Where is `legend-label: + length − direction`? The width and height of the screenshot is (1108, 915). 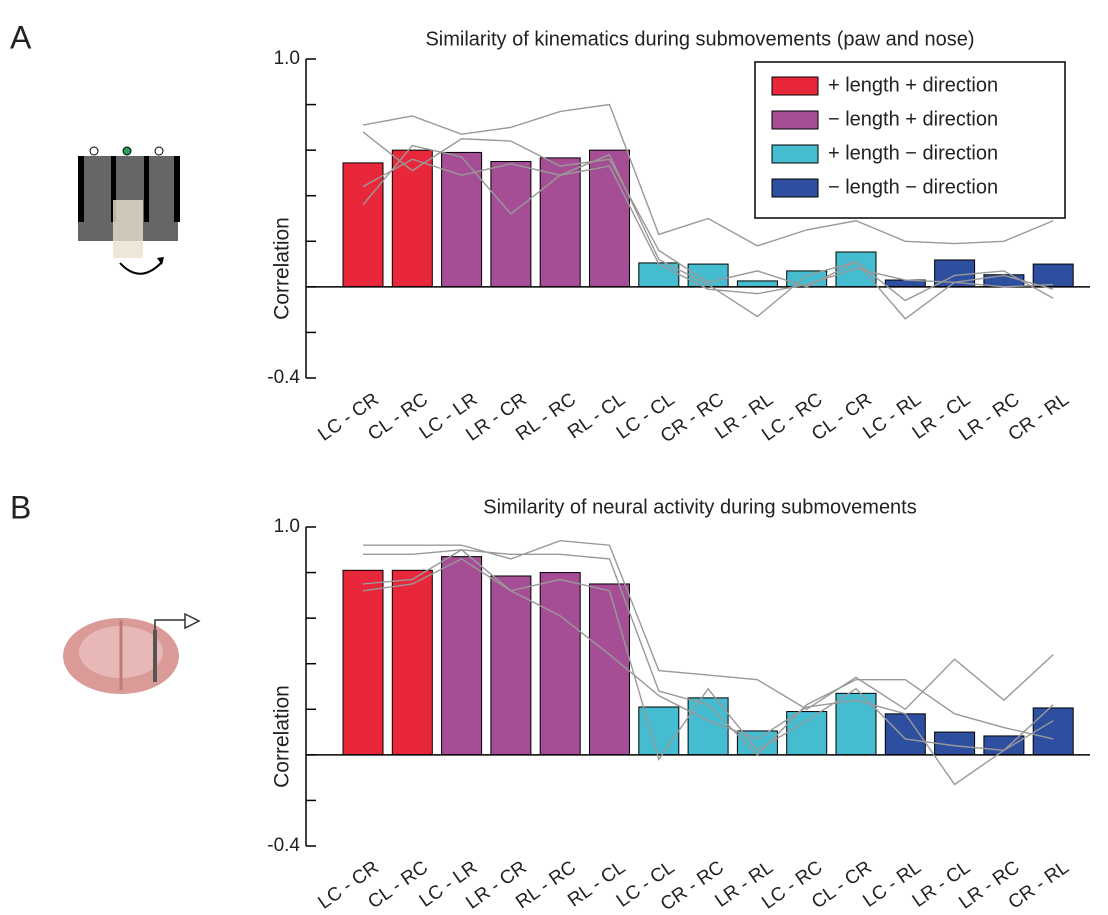 legend-label: + length − direction is located at coordinates (913, 153).